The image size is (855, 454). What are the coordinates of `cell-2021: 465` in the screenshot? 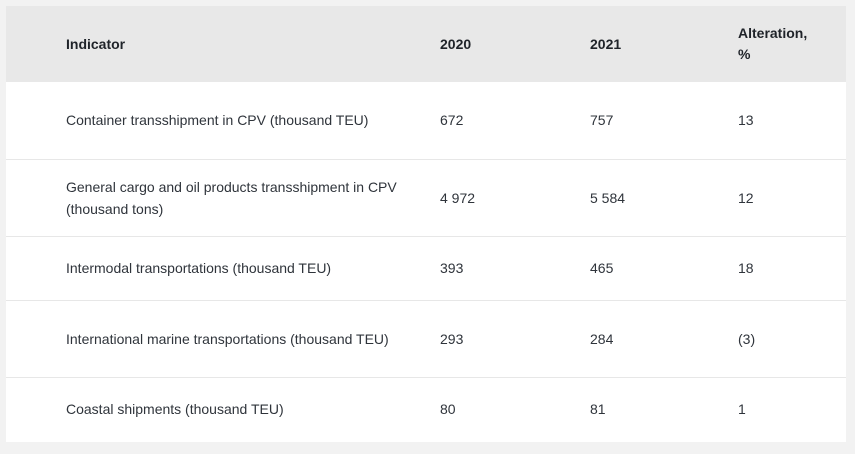 It's located at (602, 268).